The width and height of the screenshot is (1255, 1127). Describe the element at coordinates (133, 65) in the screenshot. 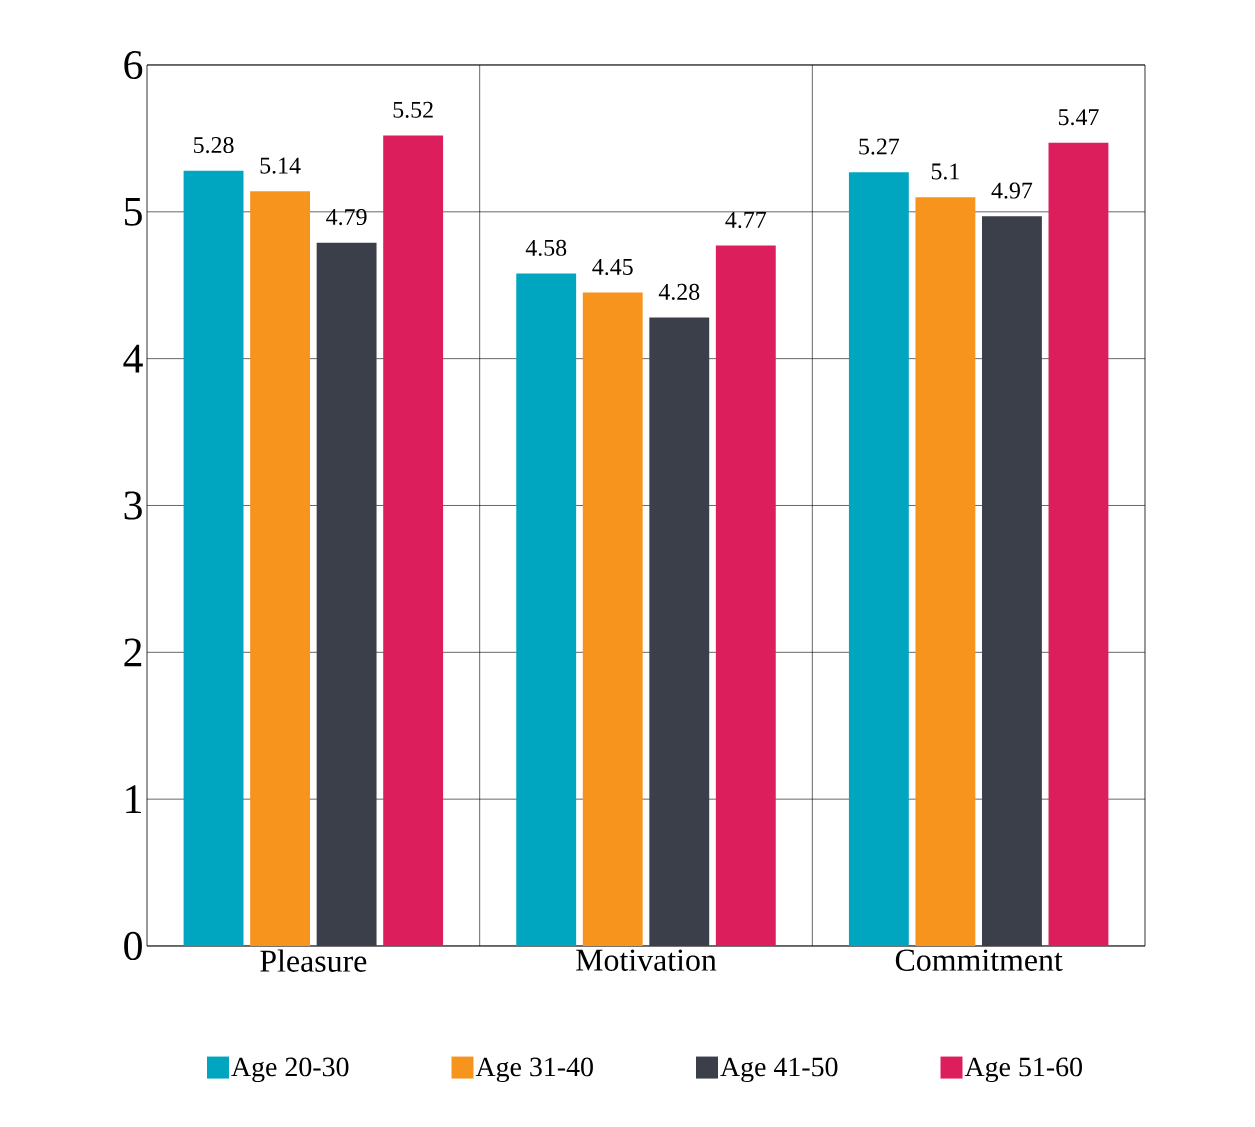

I see `y-tick-label: 6` at that location.